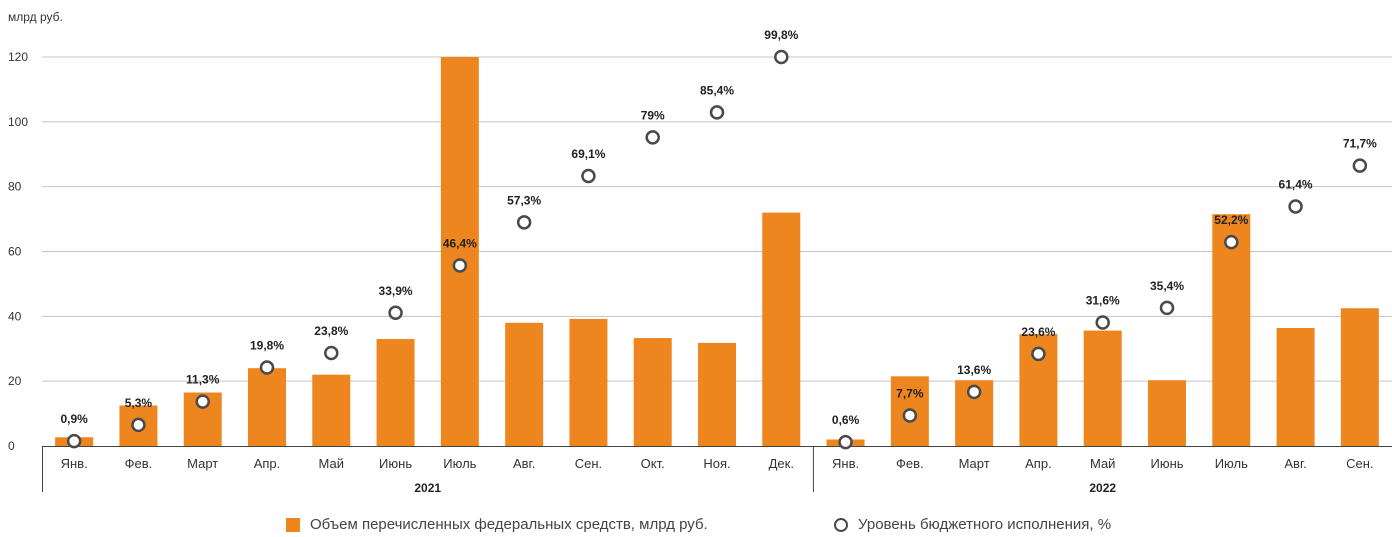 Image resolution: width=1392 pixels, height=537 pixels. Describe the element at coordinates (1167, 286) in the screenshot. I see `point-label: 35,4%` at that location.